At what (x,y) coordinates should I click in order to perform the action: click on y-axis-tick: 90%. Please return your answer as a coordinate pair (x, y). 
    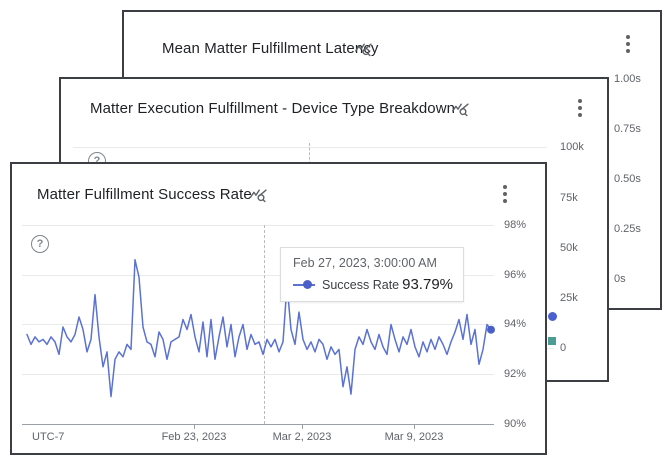
    Looking at the image, I should click on (515, 424).